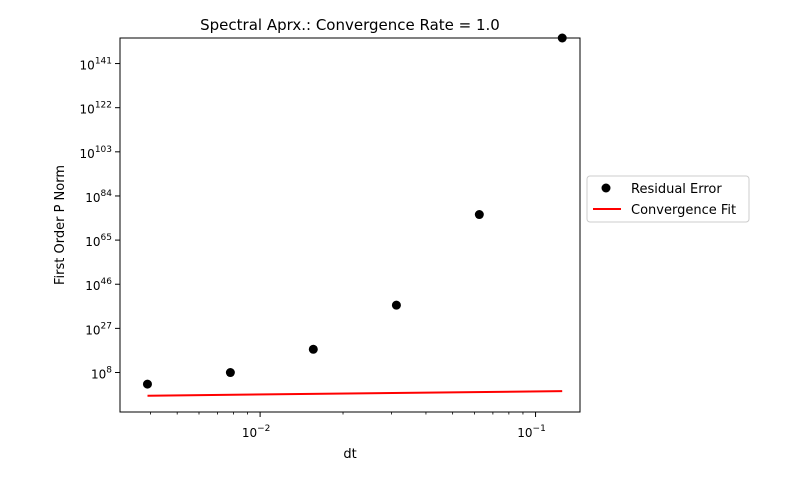 Image resolution: width=800 pixels, height=480 pixels. Describe the element at coordinates (355, 393) in the screenshot. I see `series-line-convergence-fit` at that location.